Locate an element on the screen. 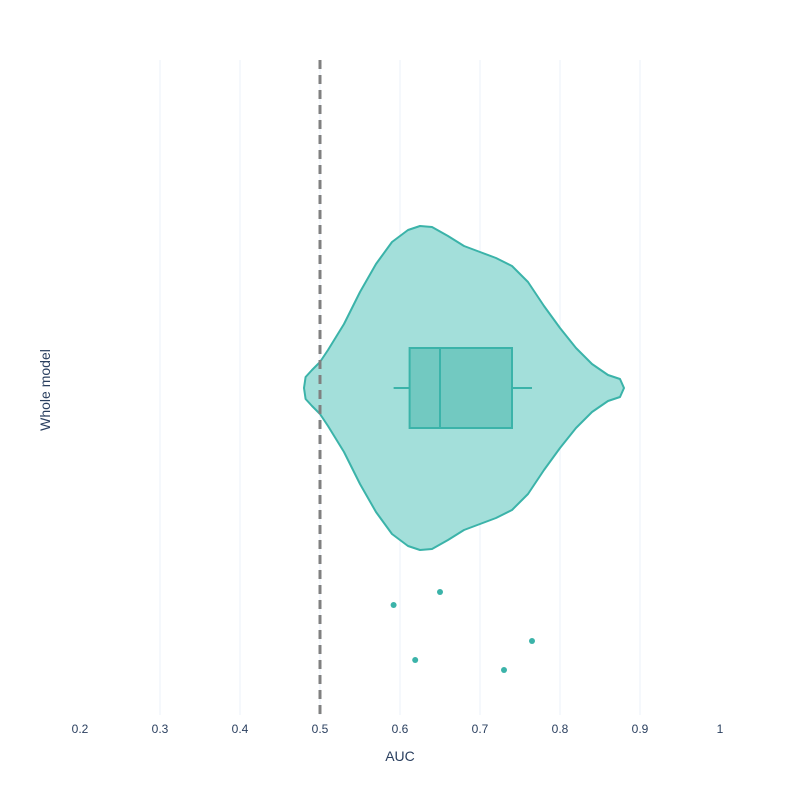  x-tick-0.2: 0.2 is located at coordinates (80, 729).